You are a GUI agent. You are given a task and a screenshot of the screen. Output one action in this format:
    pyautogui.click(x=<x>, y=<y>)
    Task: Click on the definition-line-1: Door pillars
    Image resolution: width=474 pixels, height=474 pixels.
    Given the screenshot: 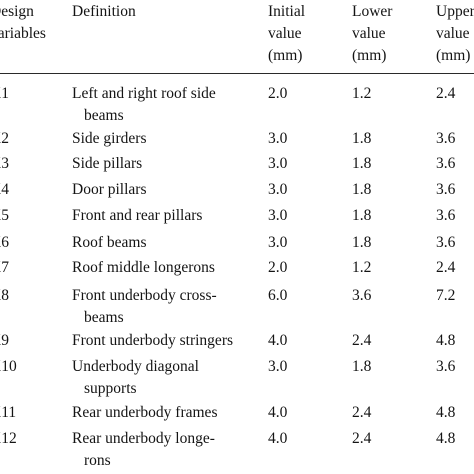 What is the action you would take?
    pyautogui.click(x=109, y=189)
    